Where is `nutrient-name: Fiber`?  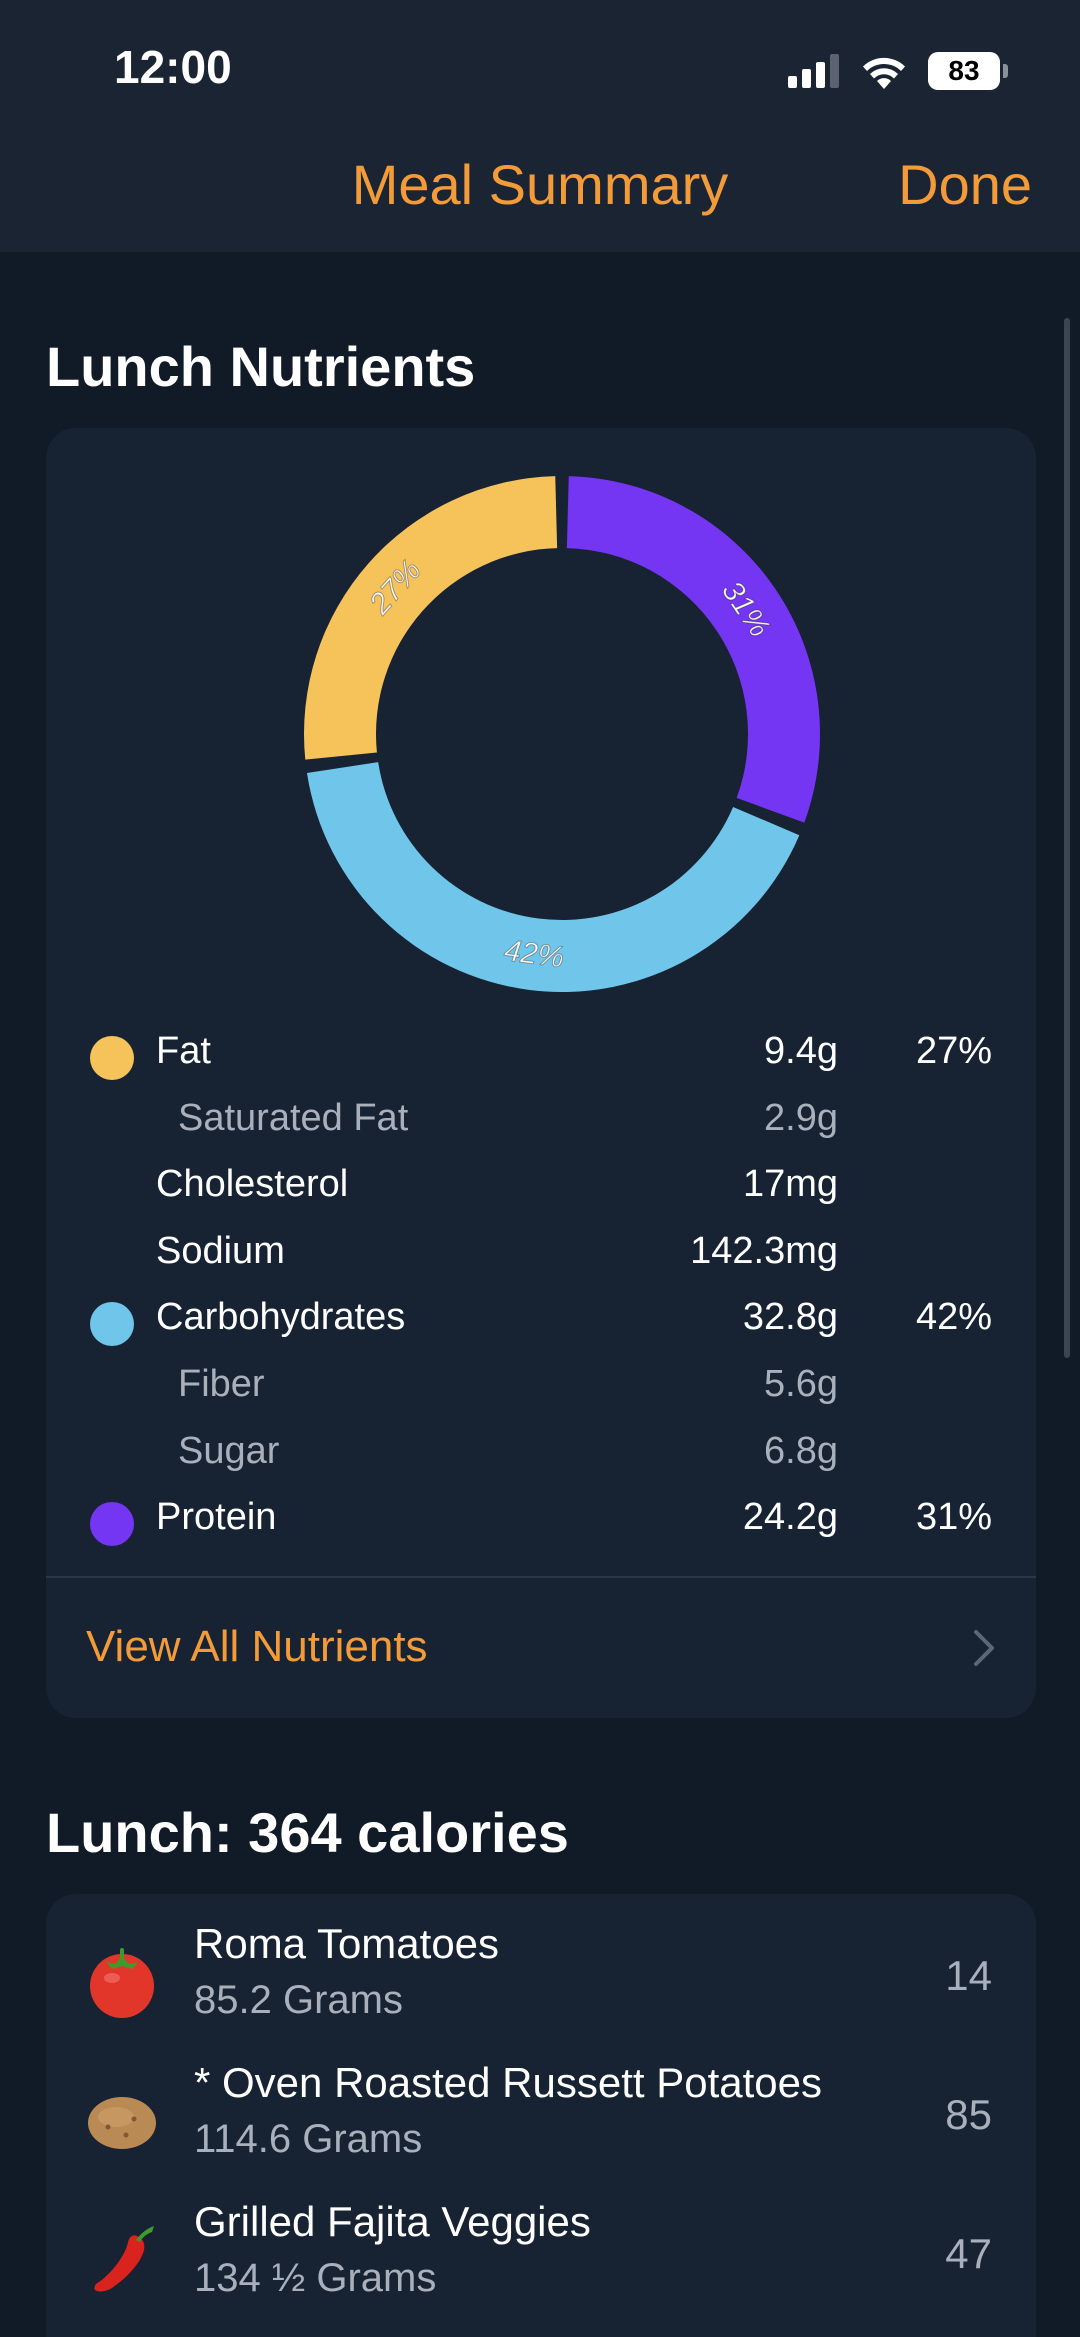 nutrient-name: Fiber is located at coordinates (221, 1384).